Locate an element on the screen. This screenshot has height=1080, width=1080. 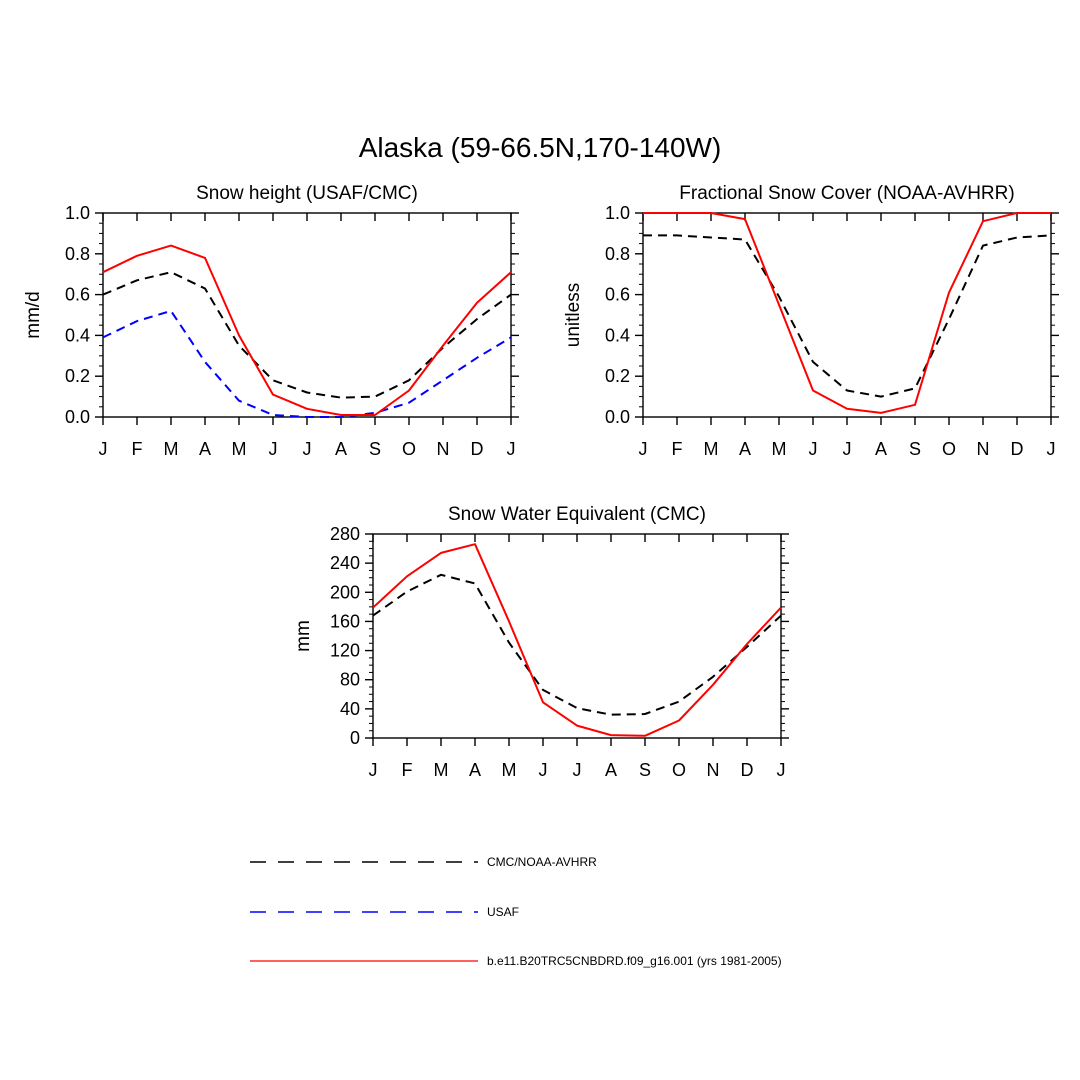
y-tick-label: 120 is located at coordinates (345, 651).